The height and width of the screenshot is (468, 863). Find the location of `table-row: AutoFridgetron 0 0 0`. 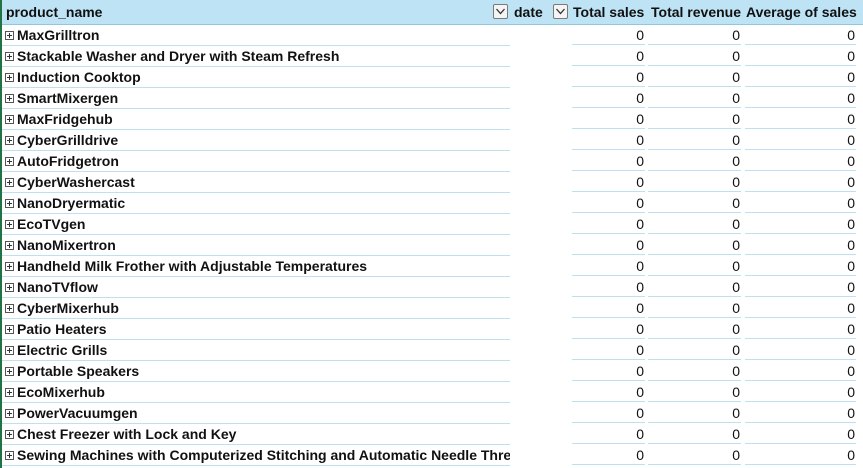

table-row: AutoFridgetron 0 0 0 is located at coordinates (431, 161).